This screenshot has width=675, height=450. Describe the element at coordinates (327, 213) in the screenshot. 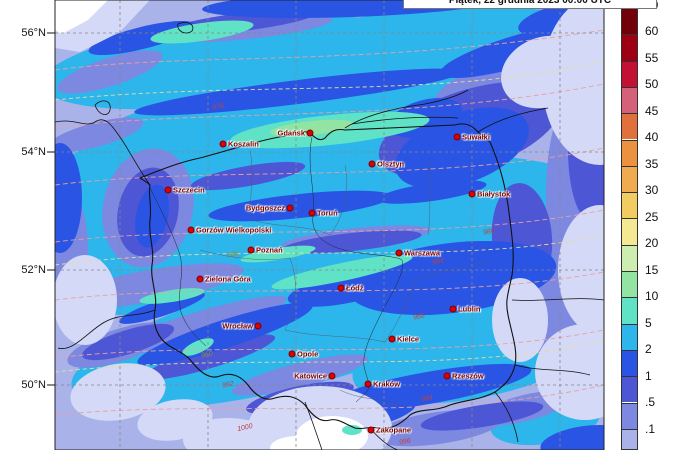

I see `city-label: Toruń` at that location.